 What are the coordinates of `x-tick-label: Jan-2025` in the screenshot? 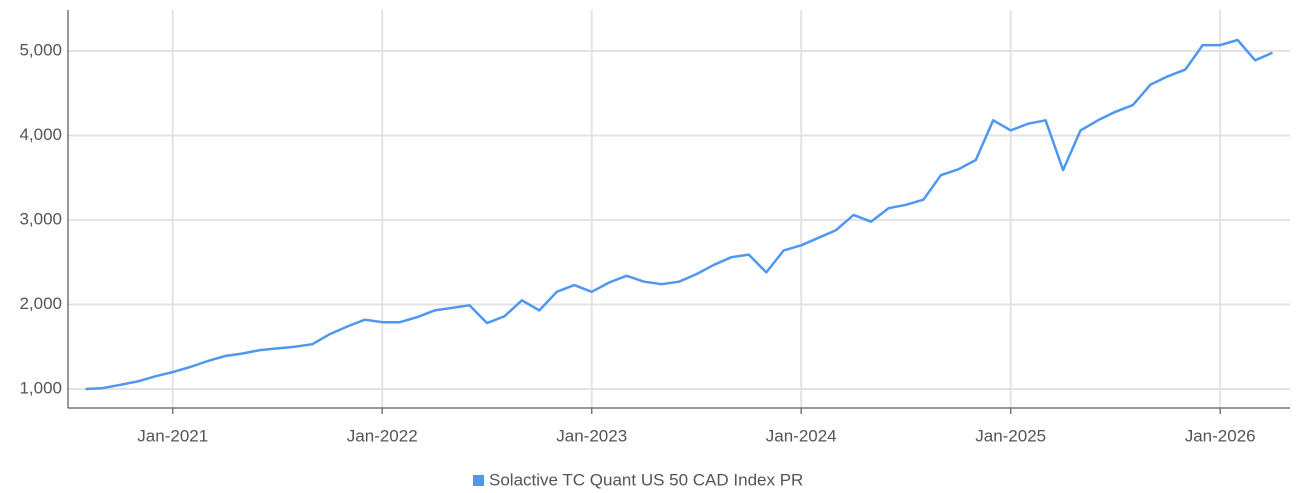 It's located at (1010, 435).